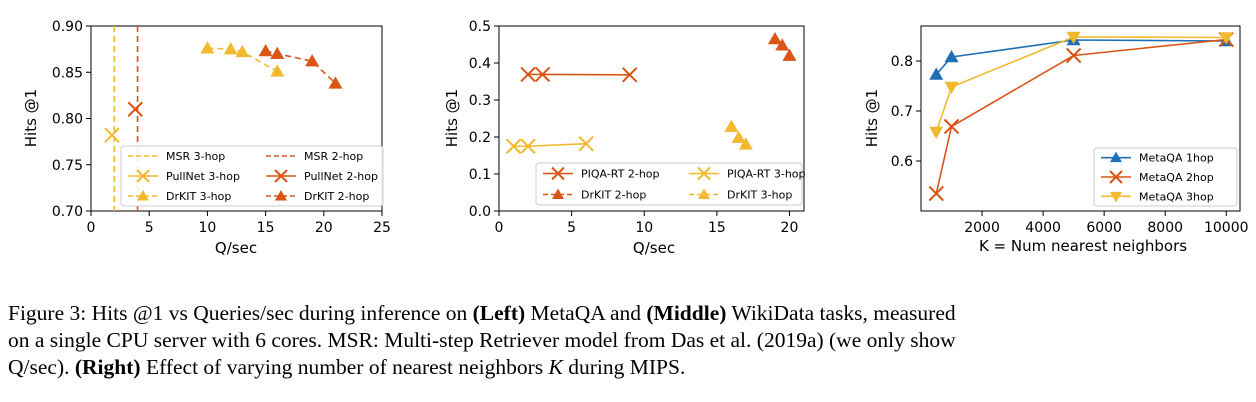  Describe the element at coordinates (872, 118) in the screenshot. I see `right-y-axis-label: Hits @1` at that location.